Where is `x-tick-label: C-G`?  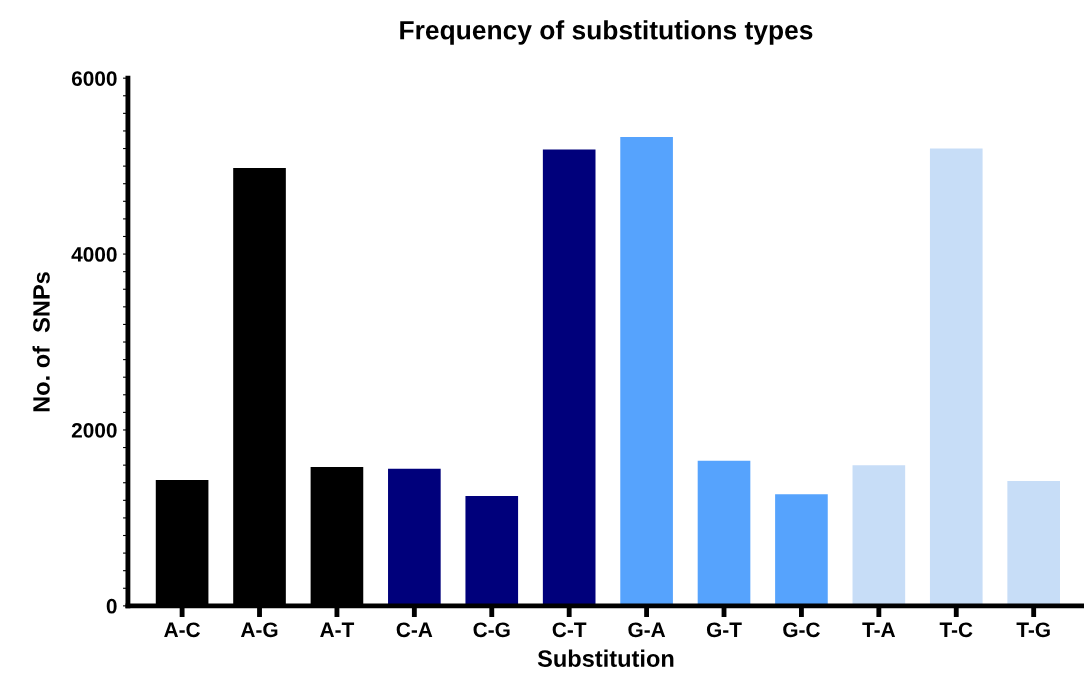 x-tick-label: C-G is located at coordinates (491, 630).